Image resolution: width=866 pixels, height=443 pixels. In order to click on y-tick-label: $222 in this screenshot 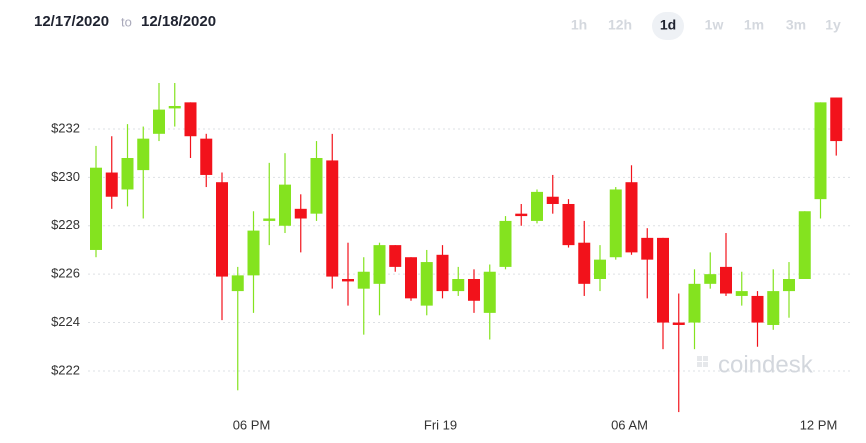, I will do `click(65, 369)`.